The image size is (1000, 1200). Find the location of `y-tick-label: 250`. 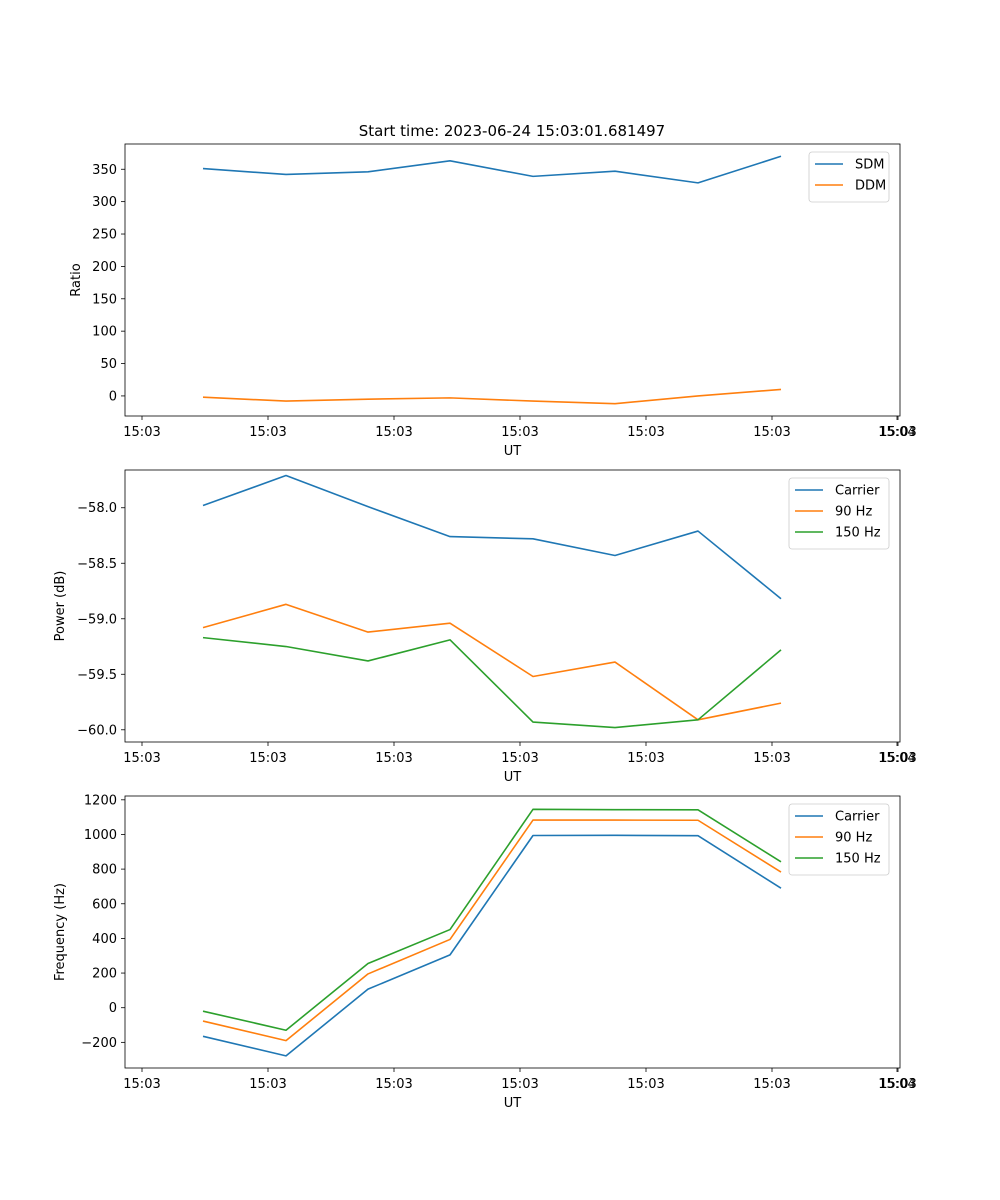

y-tick-label: 250 is located at coordinates (104, 235).